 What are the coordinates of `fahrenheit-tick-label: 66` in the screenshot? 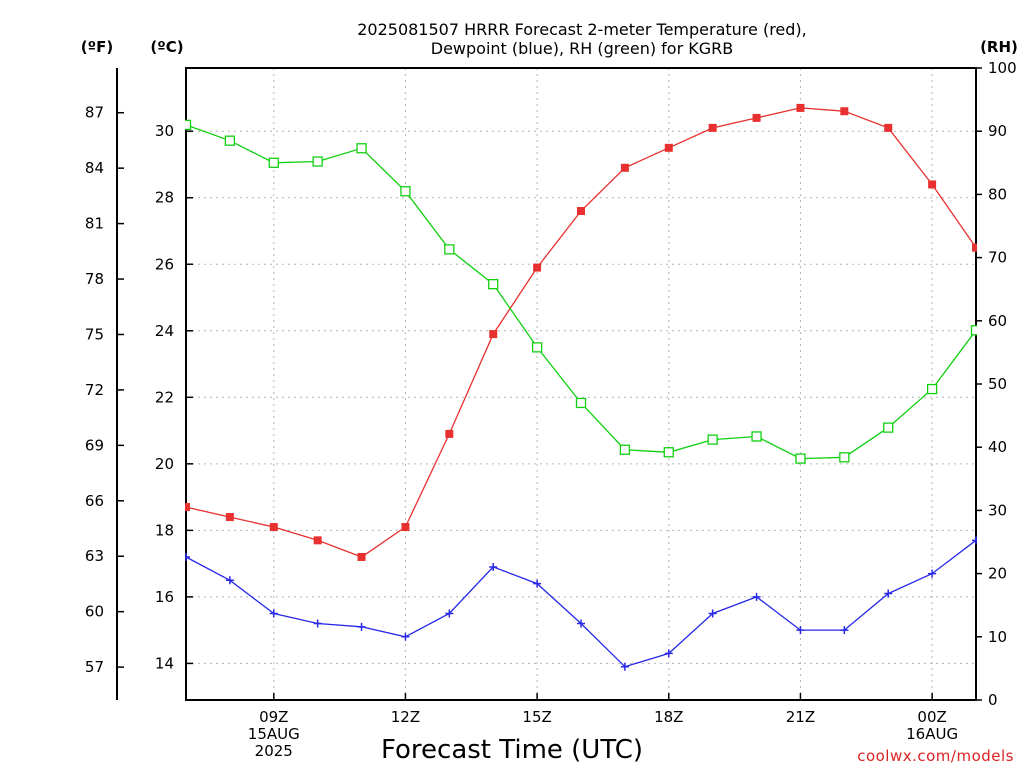 It's located at (94, 501).